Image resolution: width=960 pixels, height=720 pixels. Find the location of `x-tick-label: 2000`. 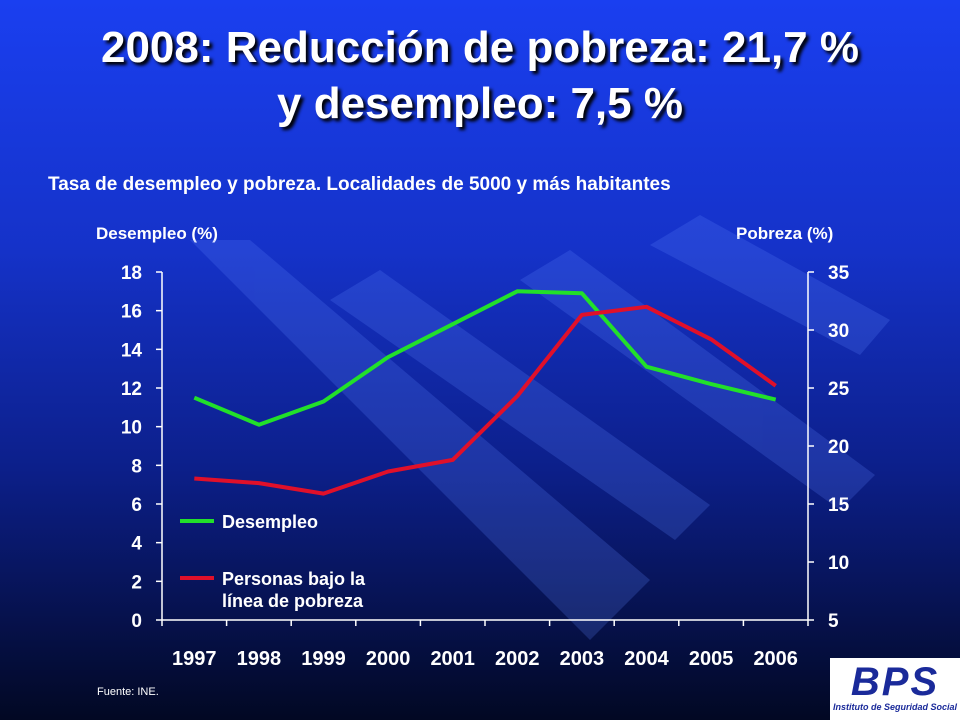

x-tick-label: 2000 is located at coordinates (388, 659).